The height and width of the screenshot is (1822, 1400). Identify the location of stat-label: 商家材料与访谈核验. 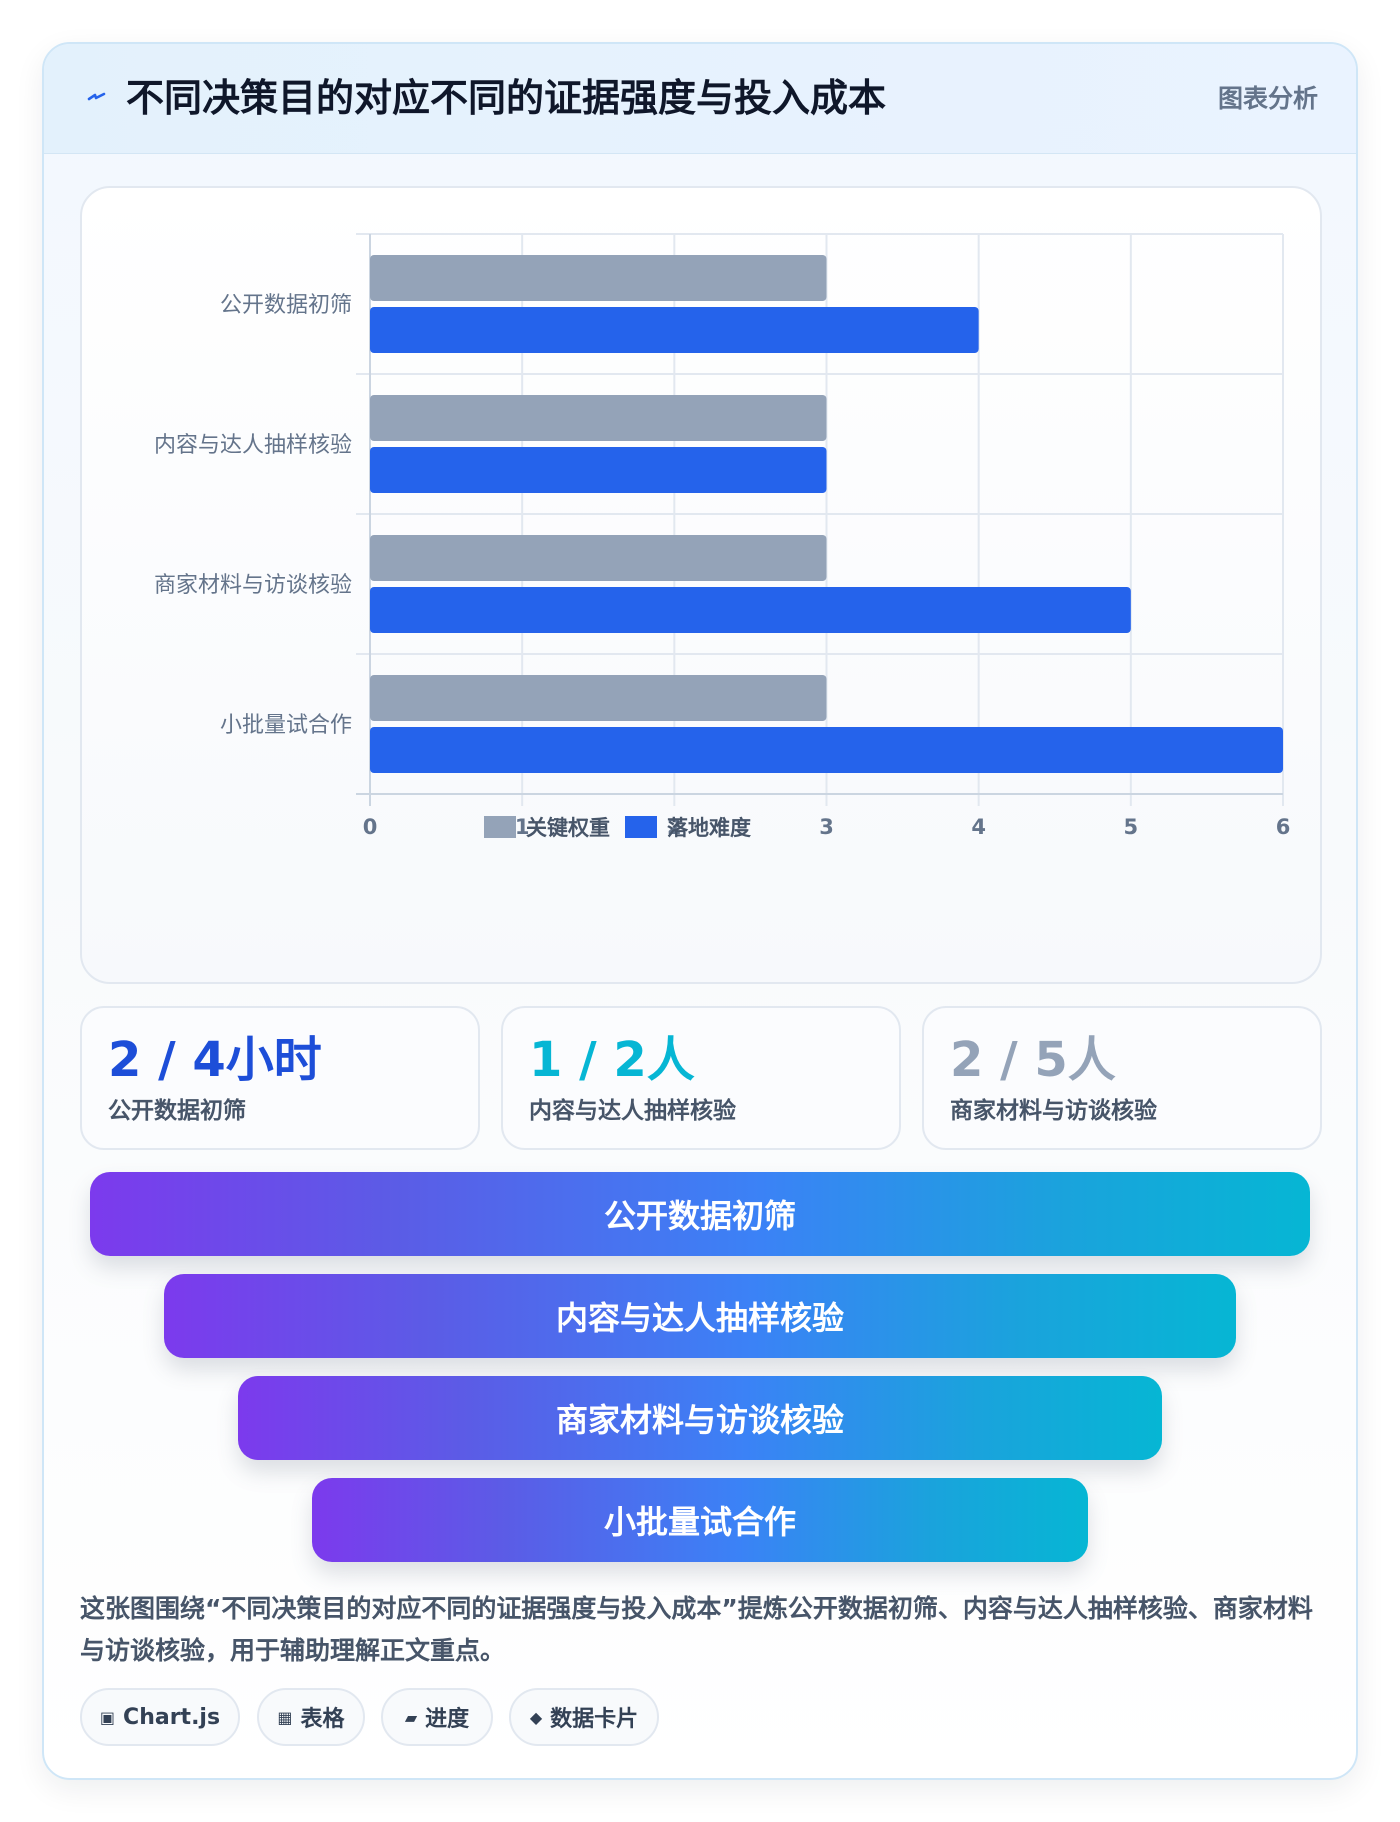
(1053, 1111).